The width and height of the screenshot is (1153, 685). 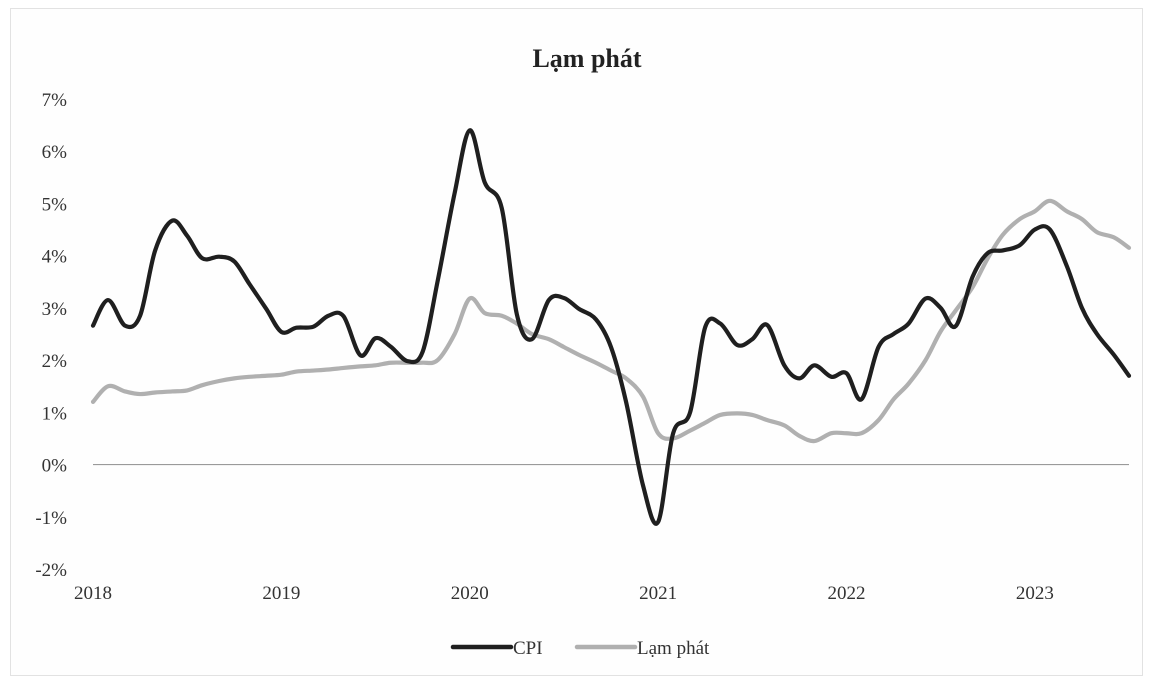 What do you see at coordinates (586, 58) in the screenshot?
I see `chart-title: Lạm phát` at bounding box center [586, 58].